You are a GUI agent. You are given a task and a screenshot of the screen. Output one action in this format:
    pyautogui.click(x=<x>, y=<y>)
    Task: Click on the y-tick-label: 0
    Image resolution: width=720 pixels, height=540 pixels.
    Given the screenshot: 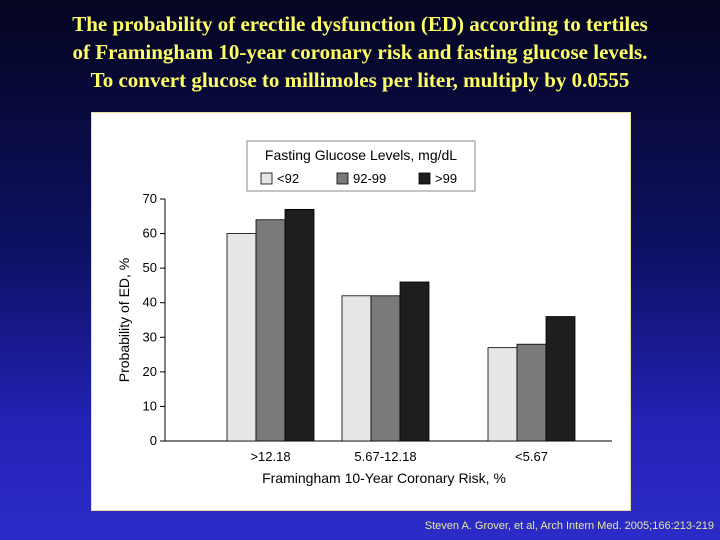 What is the action you would take?
    pyautogui.click(x=153, y=440)
    